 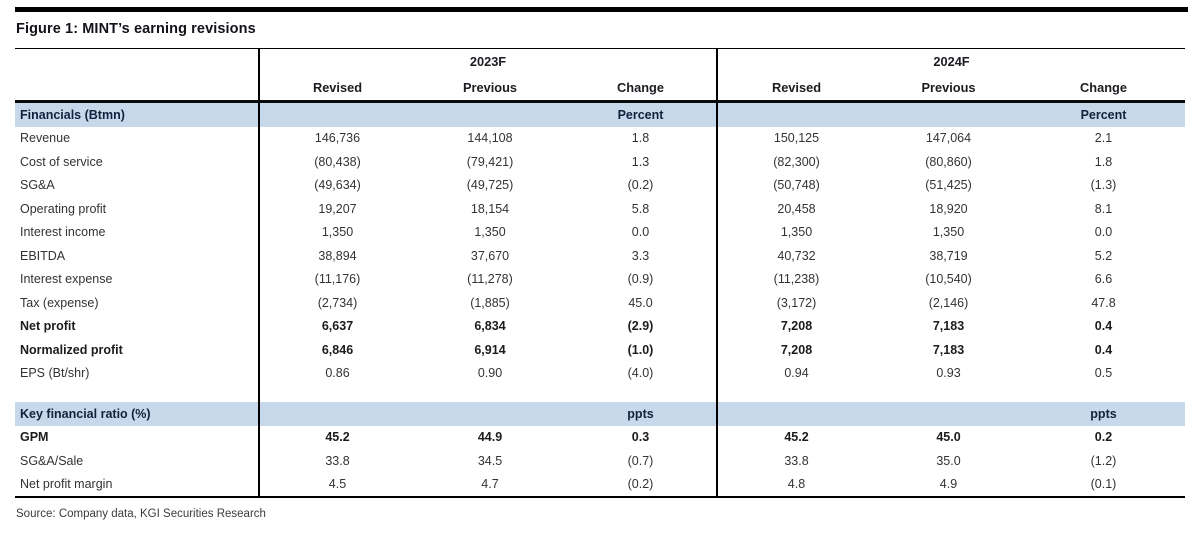 I want to click on table-row: Net profit 6,637 6,834 (2.9) 7,208 7,183 0.4, so click(x=600, y=326).